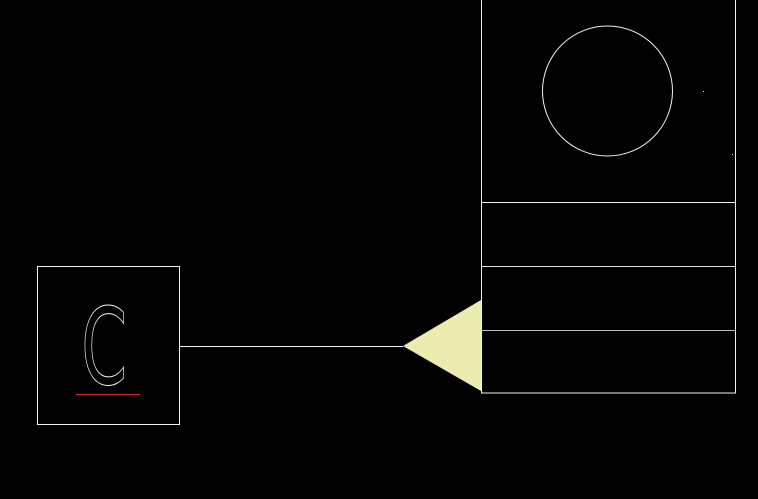  I want to click on left-box: C, so click(108, 345).